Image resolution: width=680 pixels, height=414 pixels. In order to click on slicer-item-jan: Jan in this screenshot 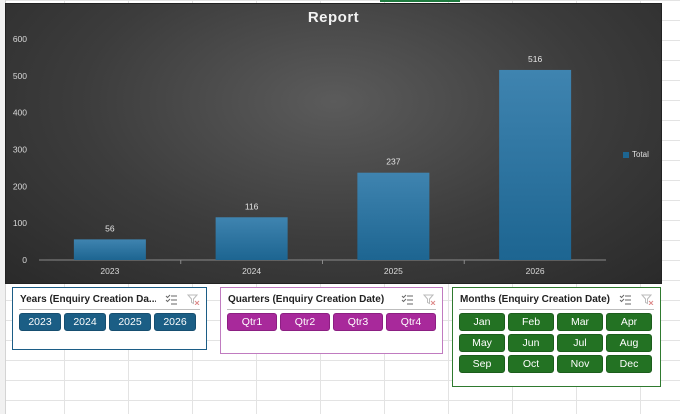, I will do `click(482, 322)`.